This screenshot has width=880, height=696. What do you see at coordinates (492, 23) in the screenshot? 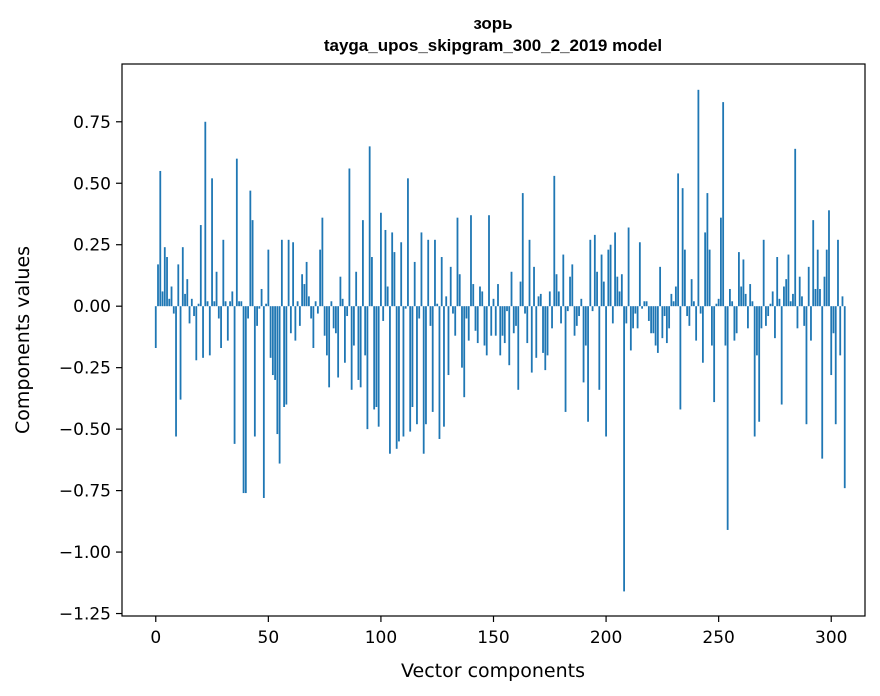
I see `chart-title: зорь` at bounding box center [492, 23].